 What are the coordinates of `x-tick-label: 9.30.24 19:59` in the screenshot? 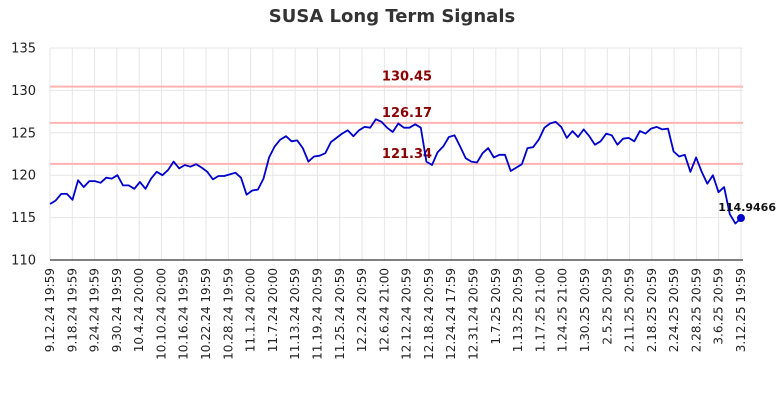 It's located at (117, 310).